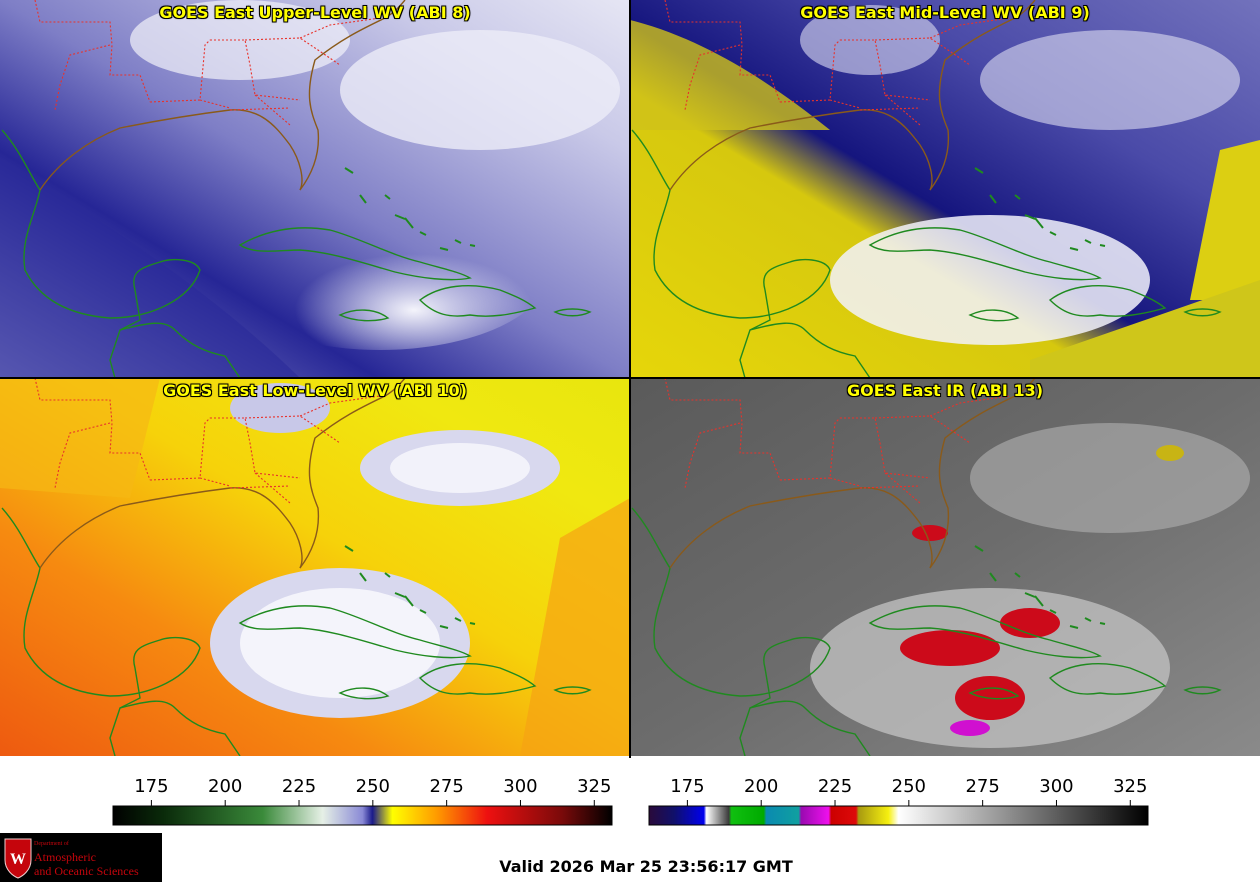  Describe the element at coordinates (51, 844) in the screenshot. I see `logo-dept-text: Department of` at that location.